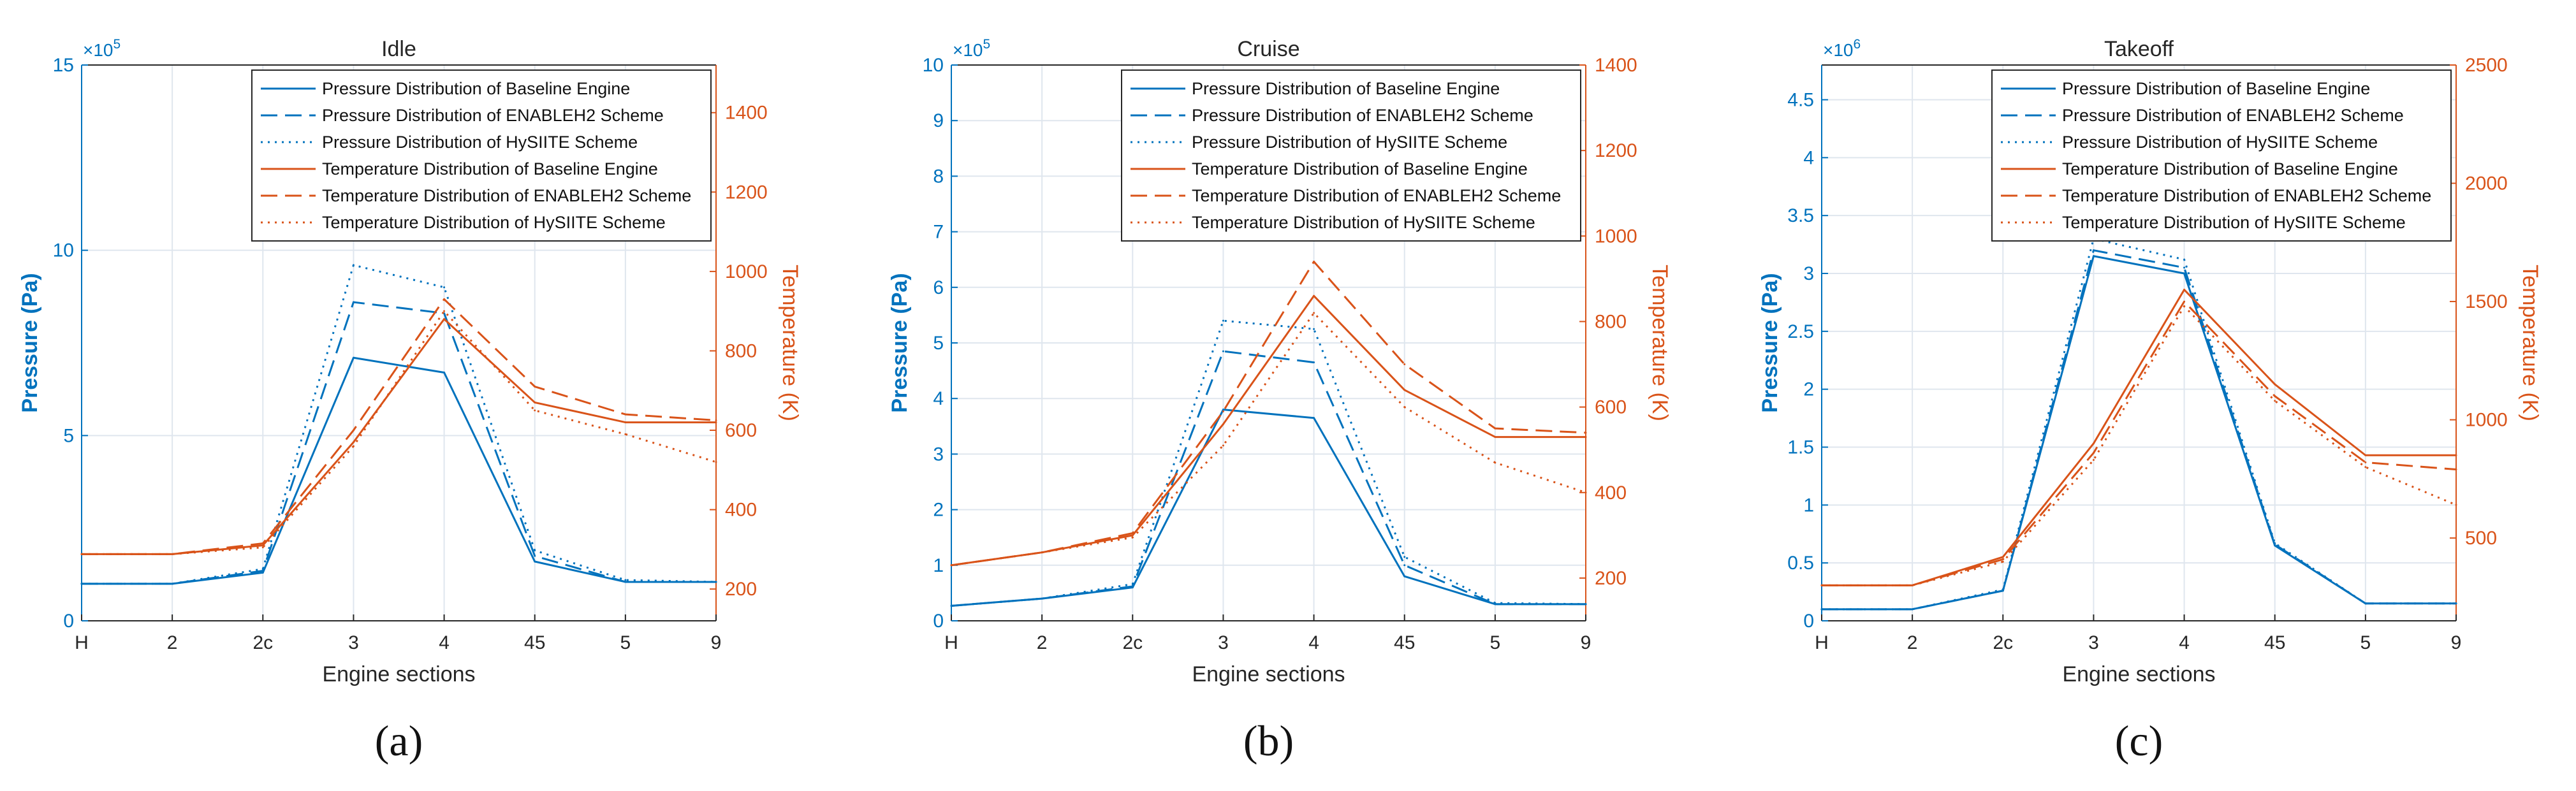 This screenshot has width=2576, height=791. What do you see at coordinates (1808, 505) in the screenshot?
I see `left-y-tick-label: 1` at bounding box center [1808, 505].